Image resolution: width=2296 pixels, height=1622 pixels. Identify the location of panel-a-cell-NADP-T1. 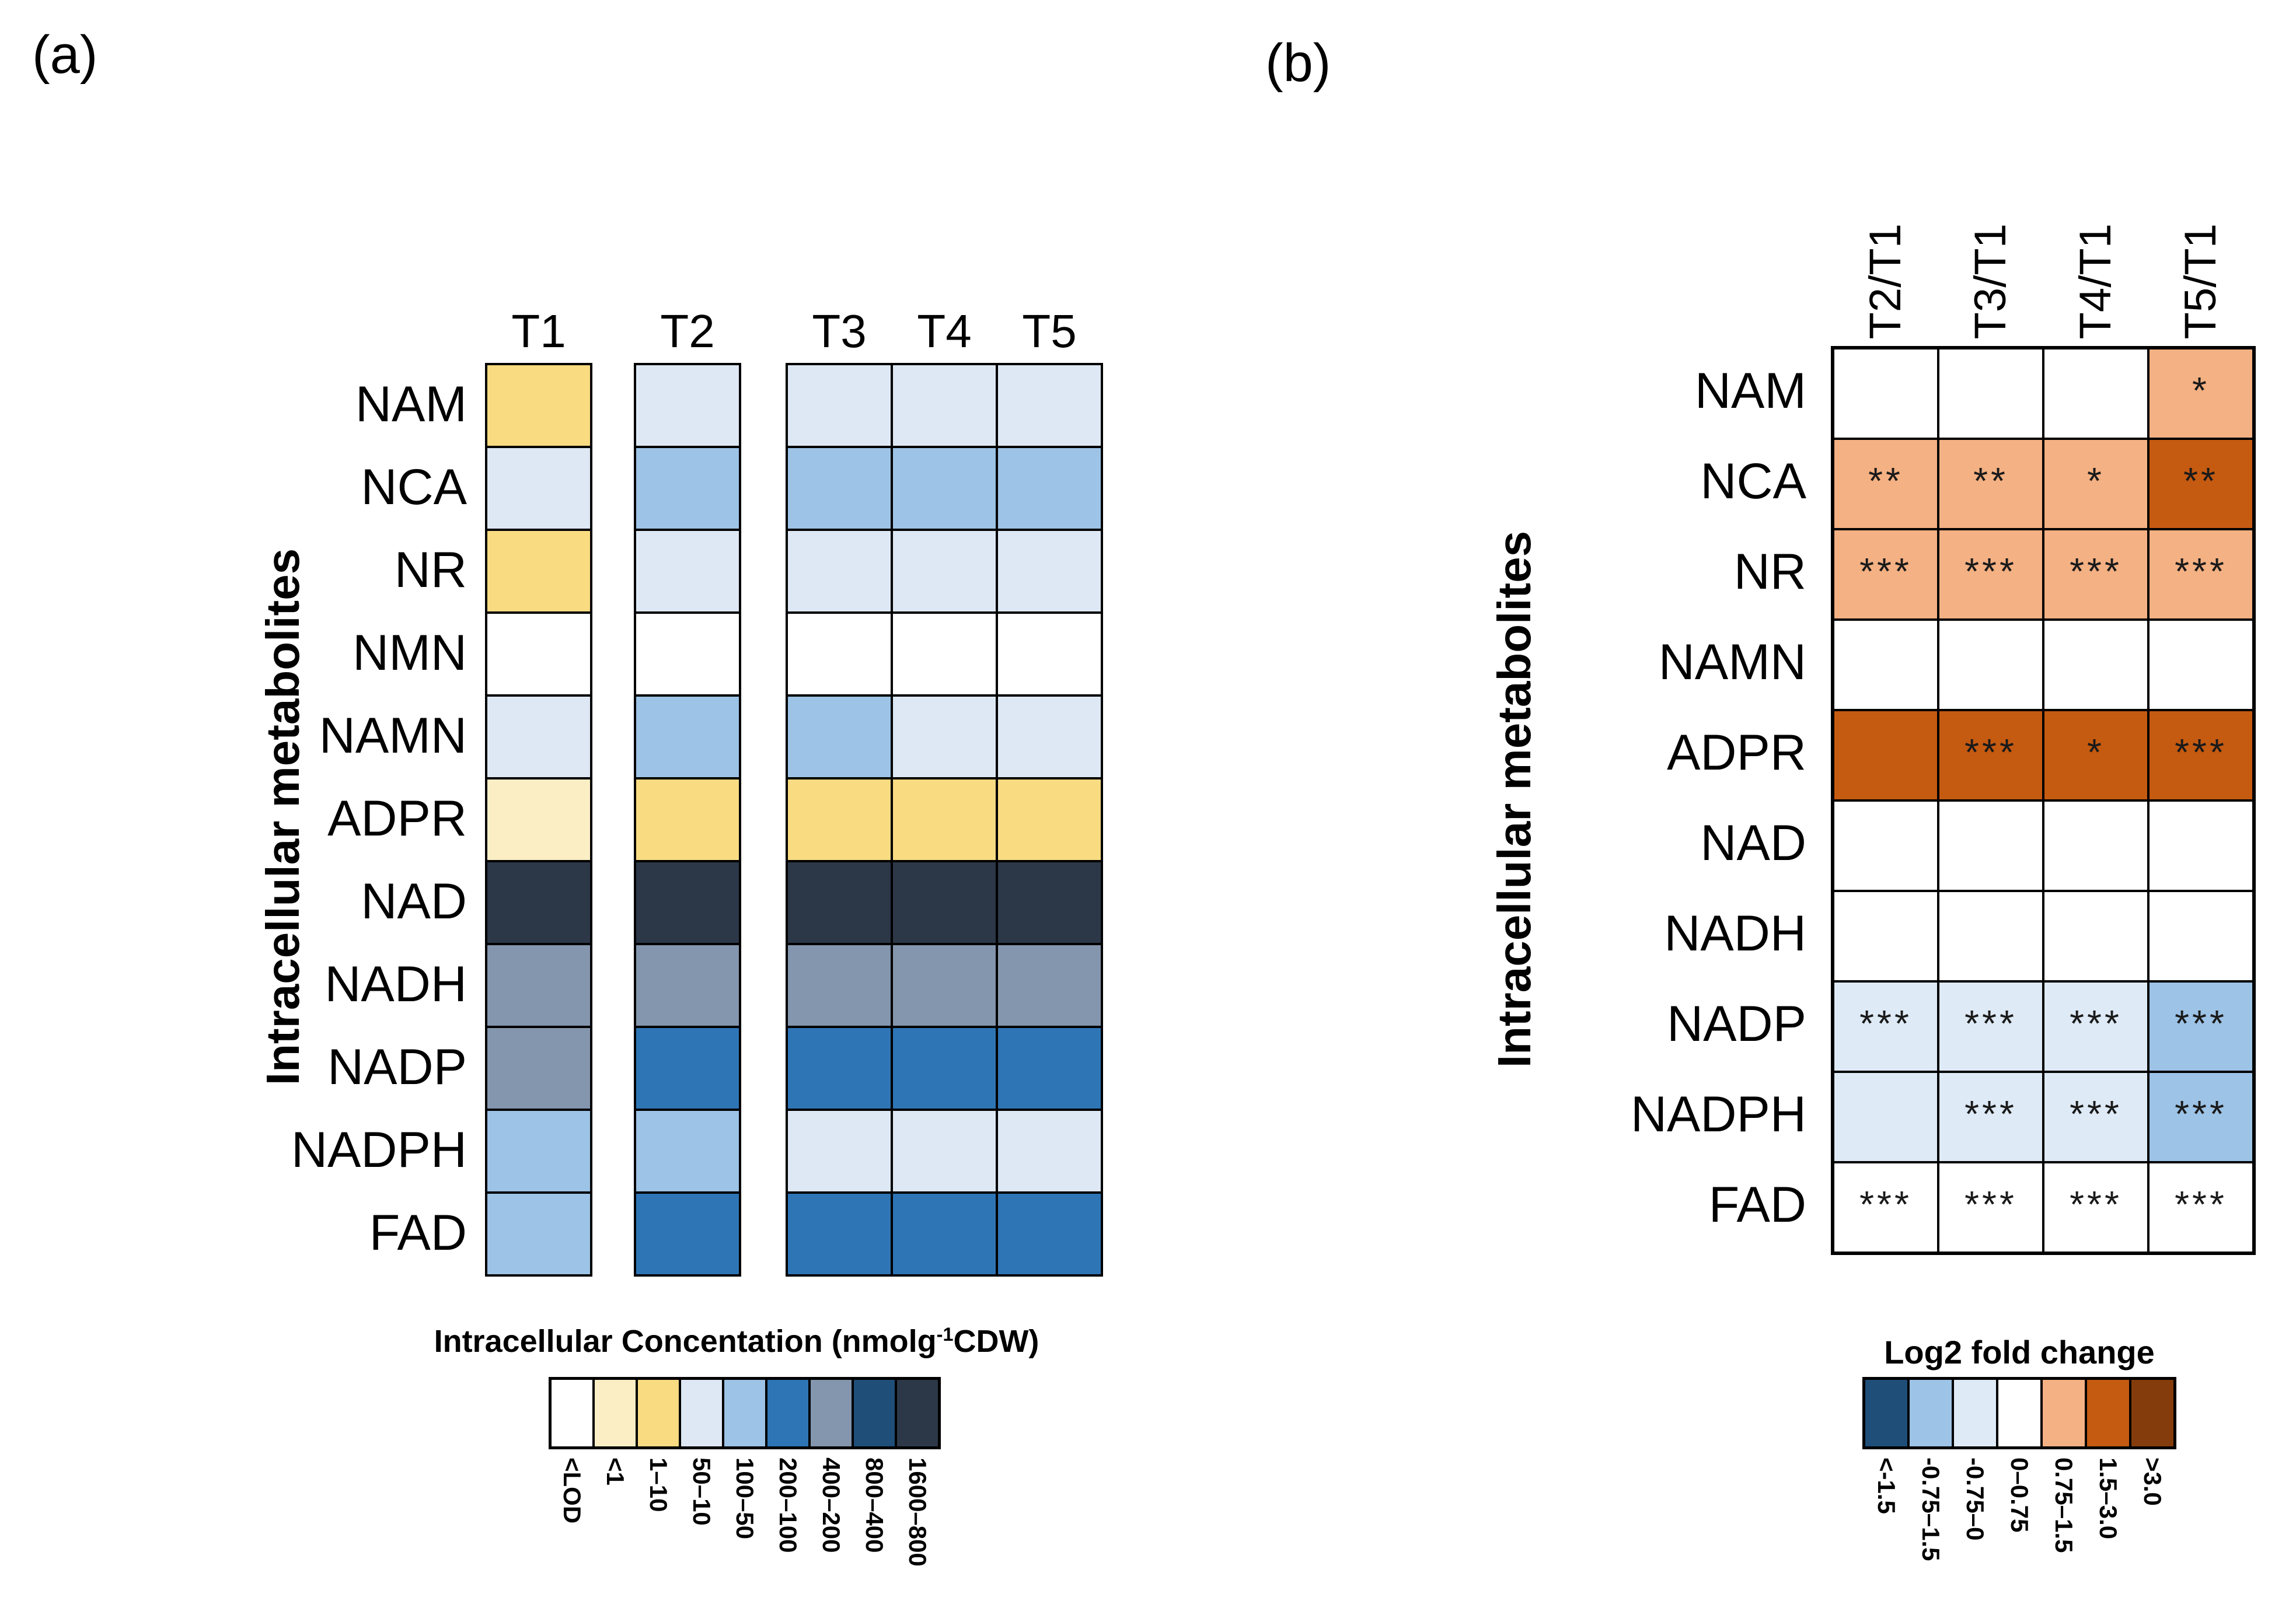
(538, 1068).